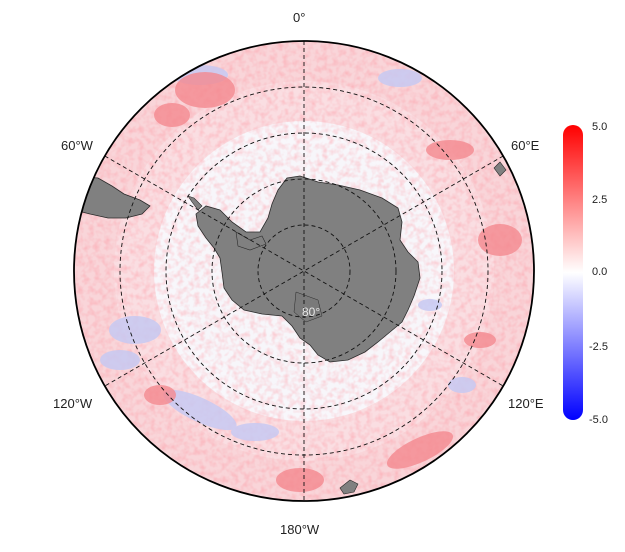 This screenshot has height=552, width=625. I want to click on colorbar-tick-zero: 0.0, so click(600, 272).